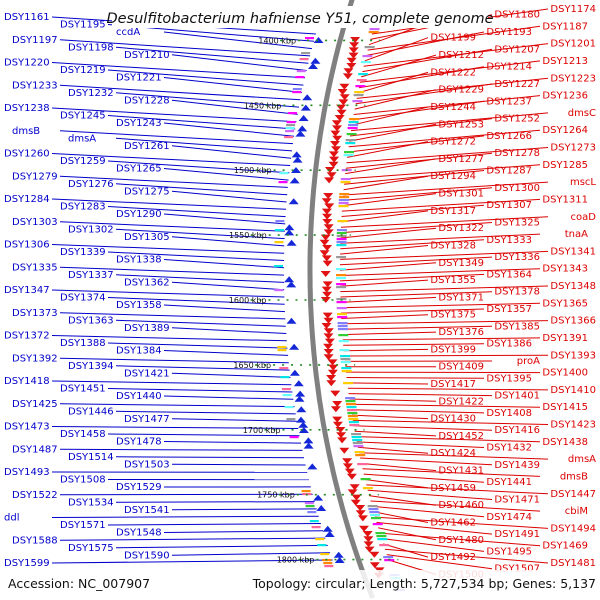  What do you see at coordinates (461, 401) in the screenshot?
I see `right-gene-label: DSY1422` at bounding box center [461, 401].